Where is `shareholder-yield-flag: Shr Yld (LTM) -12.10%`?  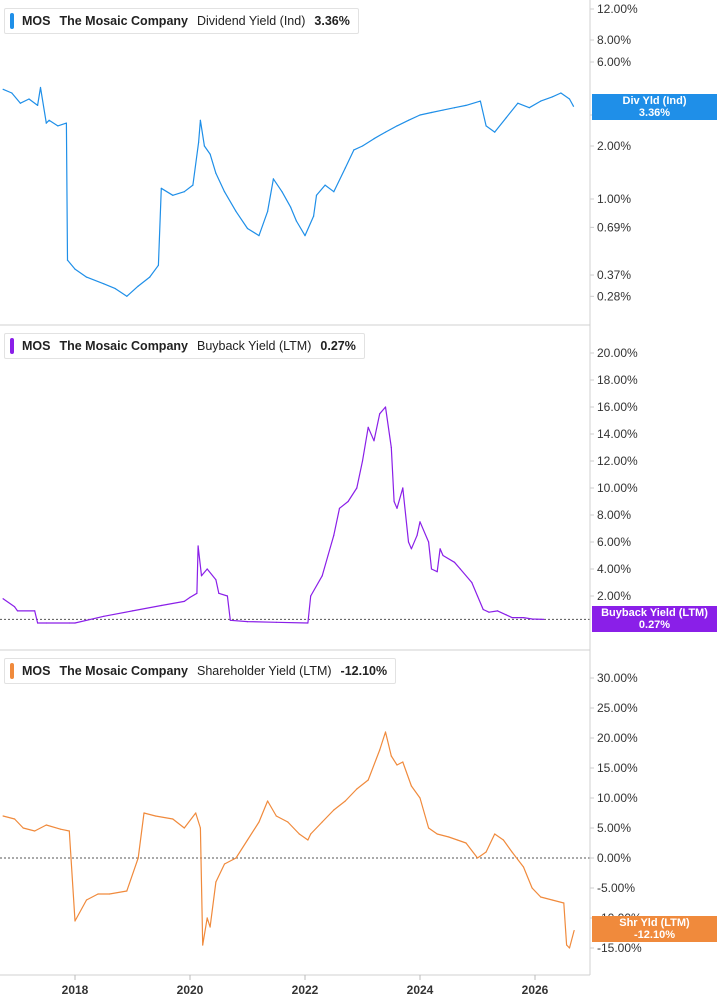 shareholder-yield-flag: Shr Yld (LTM) -12.10% is located at coordinates (654, 929).